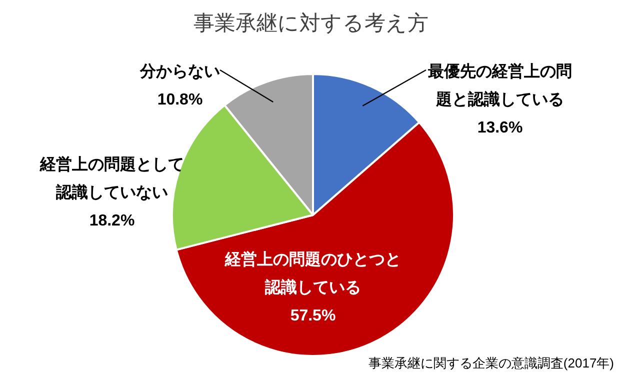 This screenshot has height=377, width=623. What do you see at coordinates (313, 315) in the screenshot?
I see `data-label: 57.5%` at bounding box center [313, 315].